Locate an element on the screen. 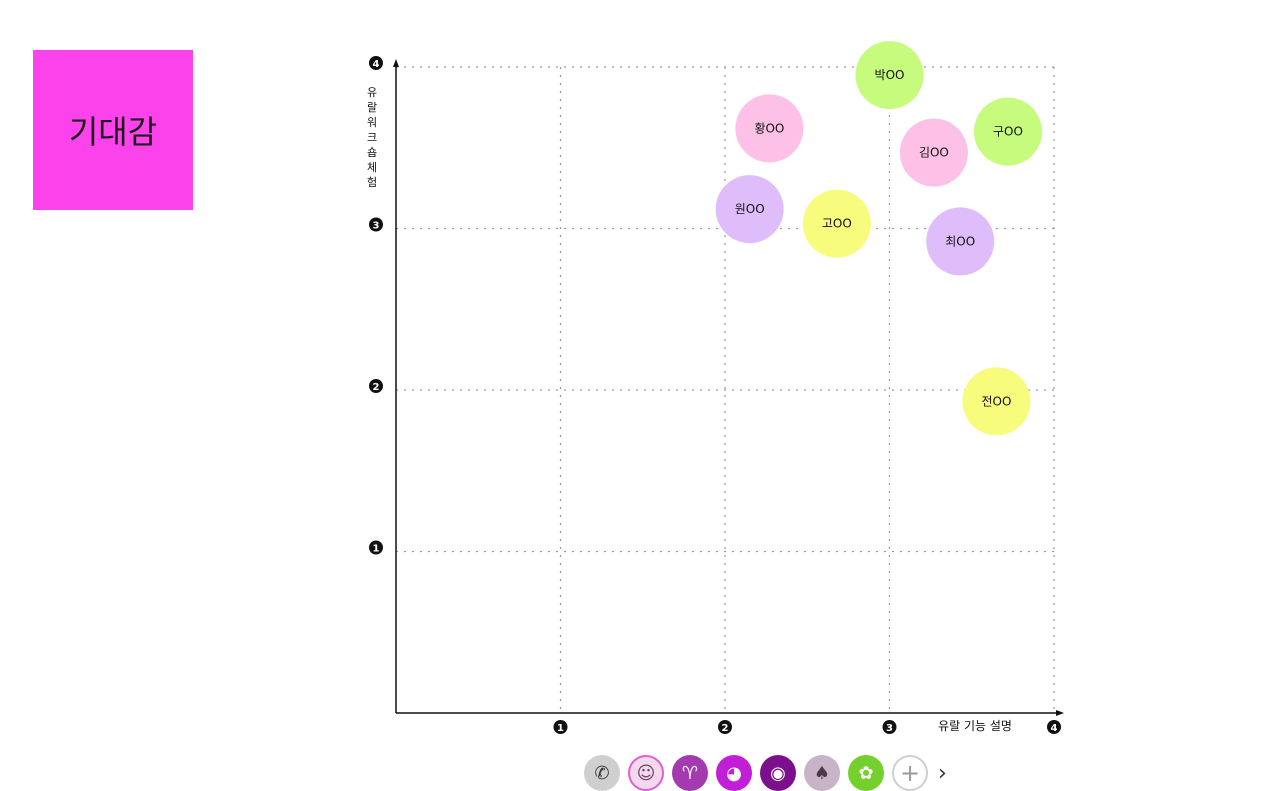 The width and height of the screenshot is (1280, 791). data-point-label: 황OO is located at coordinates (769, 128).